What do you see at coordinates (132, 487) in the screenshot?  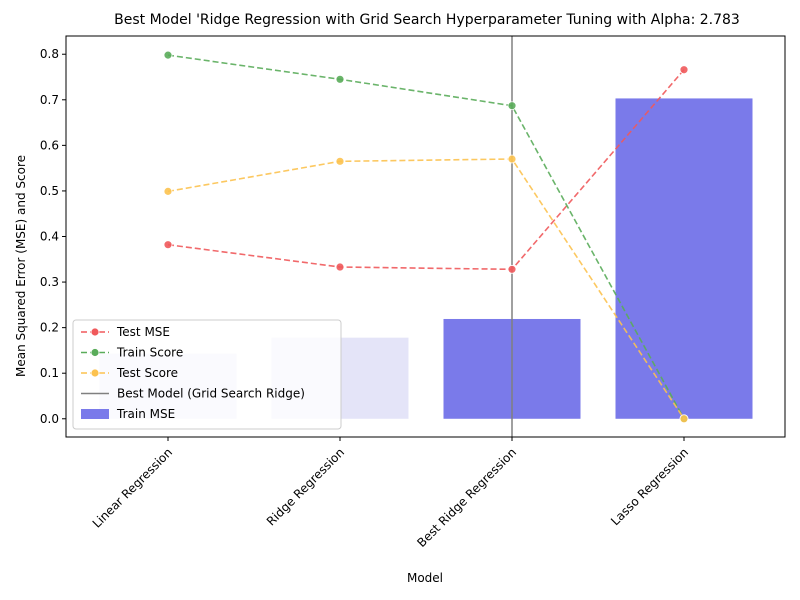 I see `x-tick-label: Linear Regression` at bounding box center [132, 487].